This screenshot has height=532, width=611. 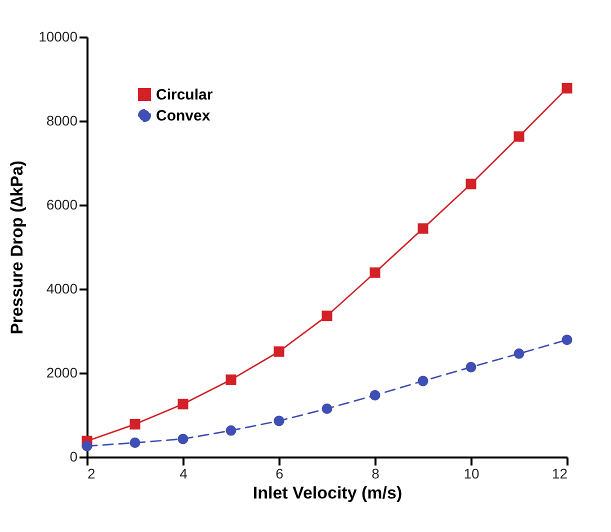 What do you see at coordinates (62, 120) in the screenshot?
I see `y-tick-label: 8000` at bounding box center [62, 120].